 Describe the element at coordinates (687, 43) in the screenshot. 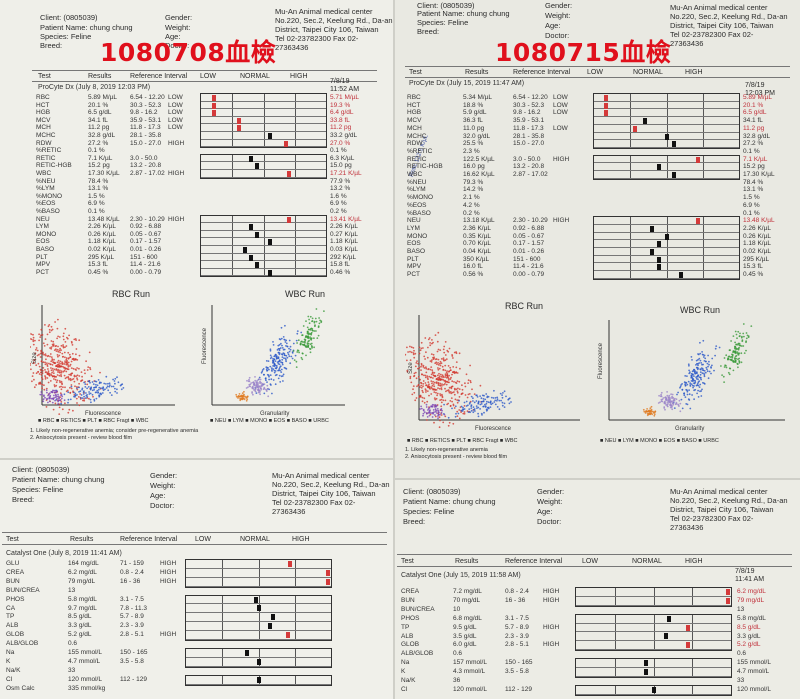

I see `clinic-line-5: 27363436` at that location.